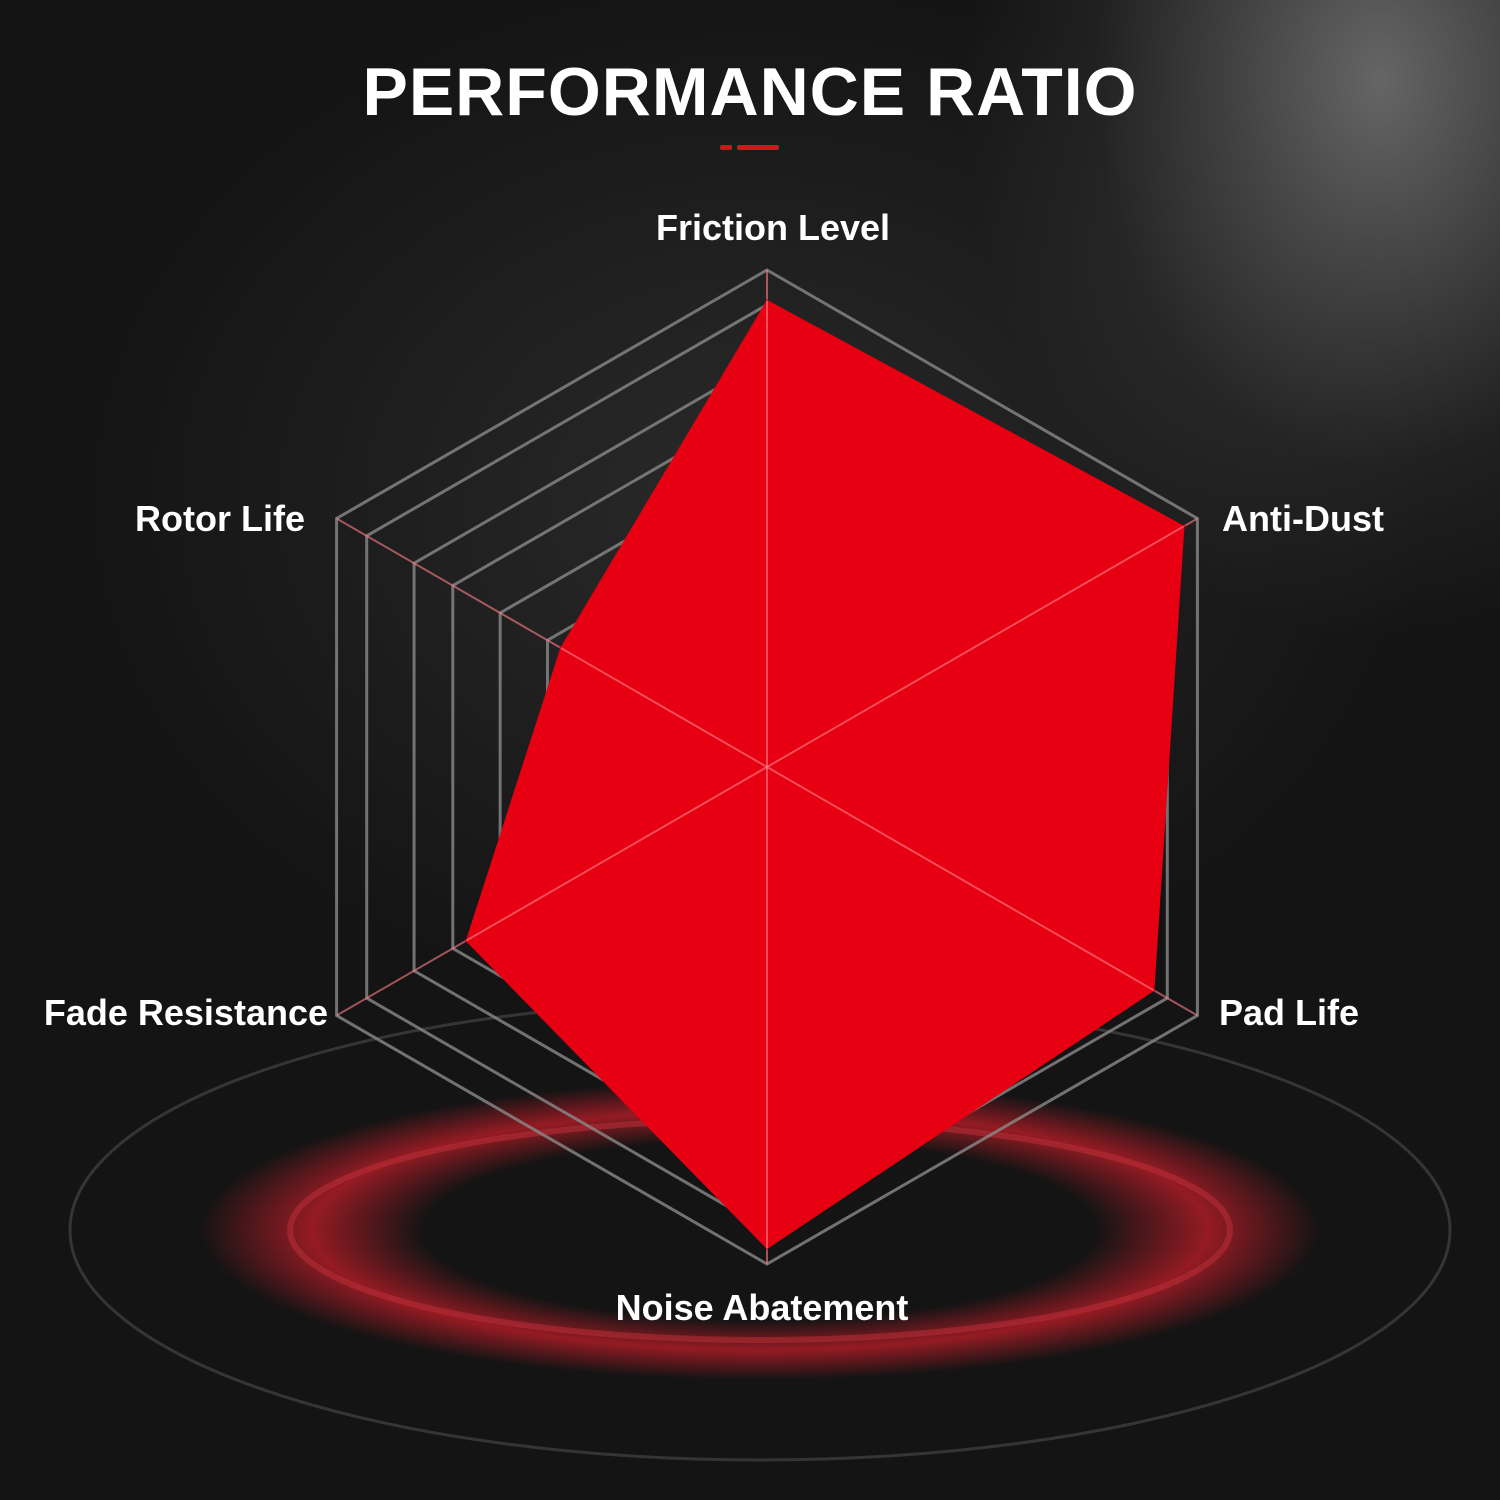  I want to click on data-point-rotor-life, so click(560, 647).